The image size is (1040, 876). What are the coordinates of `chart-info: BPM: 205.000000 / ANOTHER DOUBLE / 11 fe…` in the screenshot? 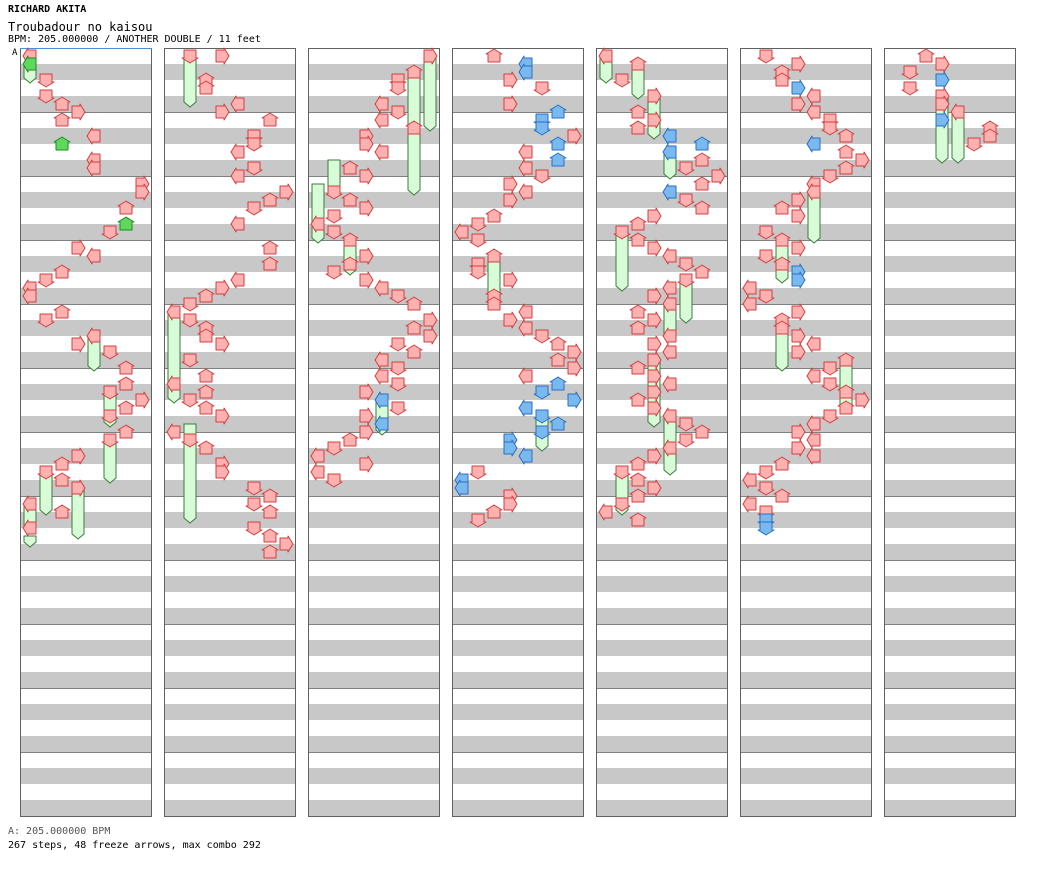 It's located at (134, 39).